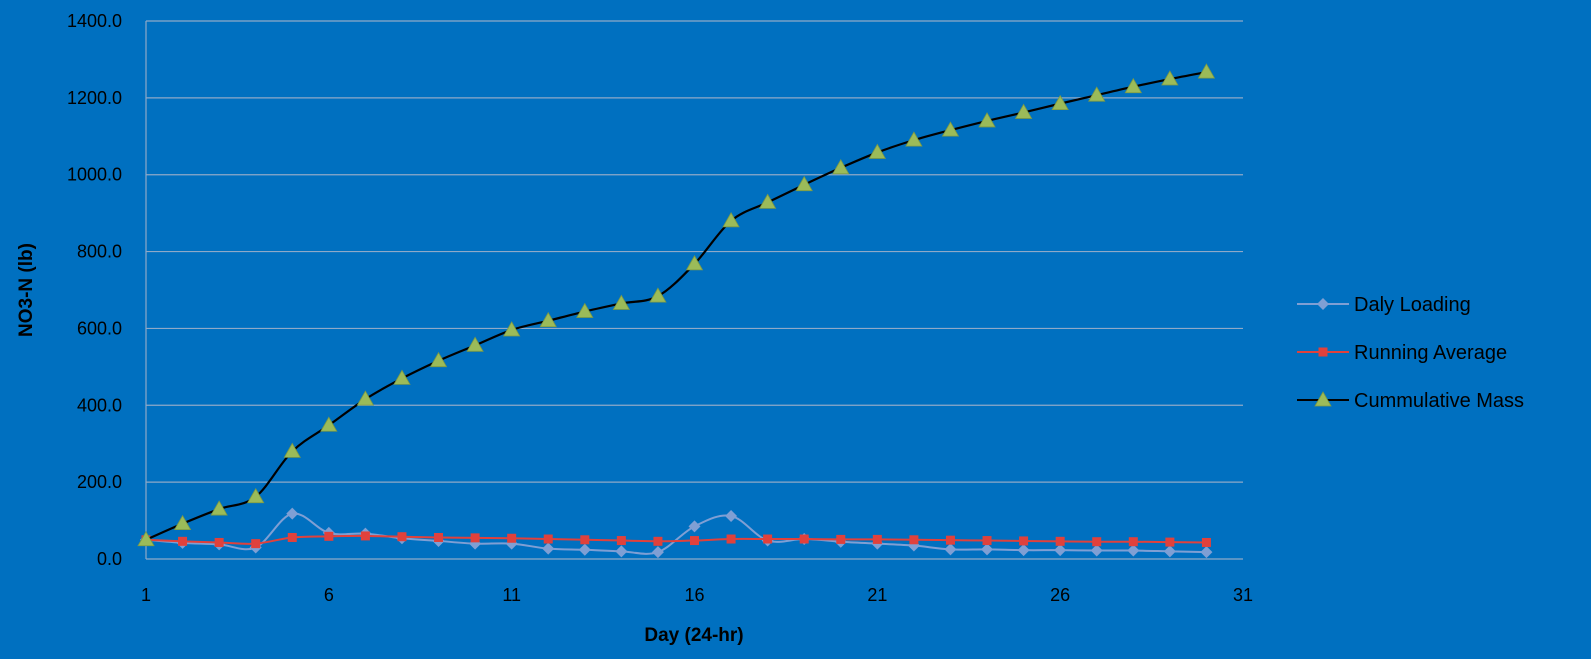  Describe the element at coordinates (94, 21) in the screenshot. I see `y-tick-label: 1400.0` at that location.